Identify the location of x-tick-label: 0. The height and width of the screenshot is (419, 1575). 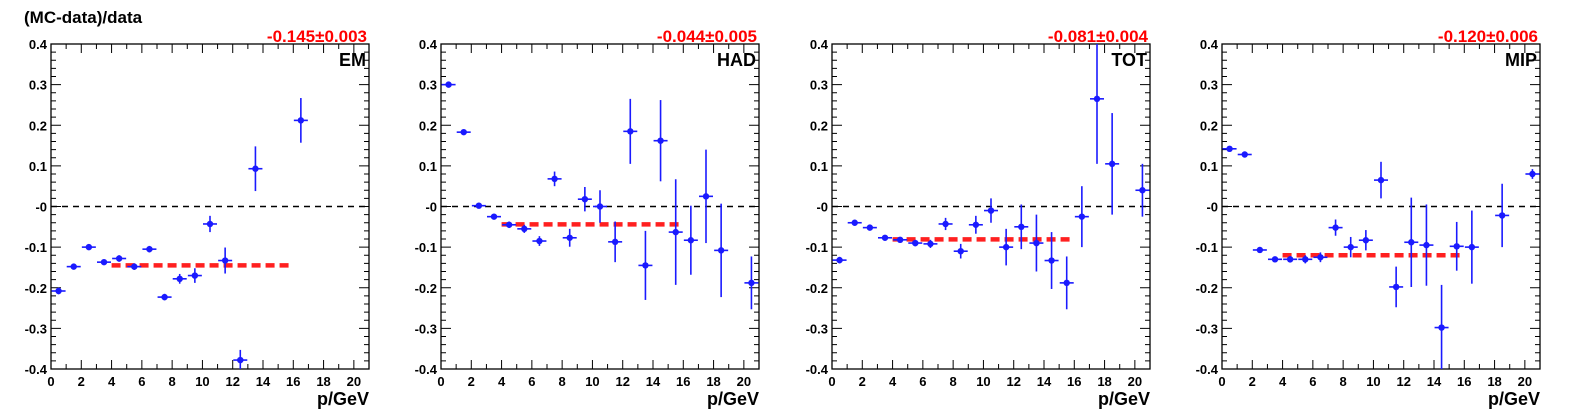
(440, 381).